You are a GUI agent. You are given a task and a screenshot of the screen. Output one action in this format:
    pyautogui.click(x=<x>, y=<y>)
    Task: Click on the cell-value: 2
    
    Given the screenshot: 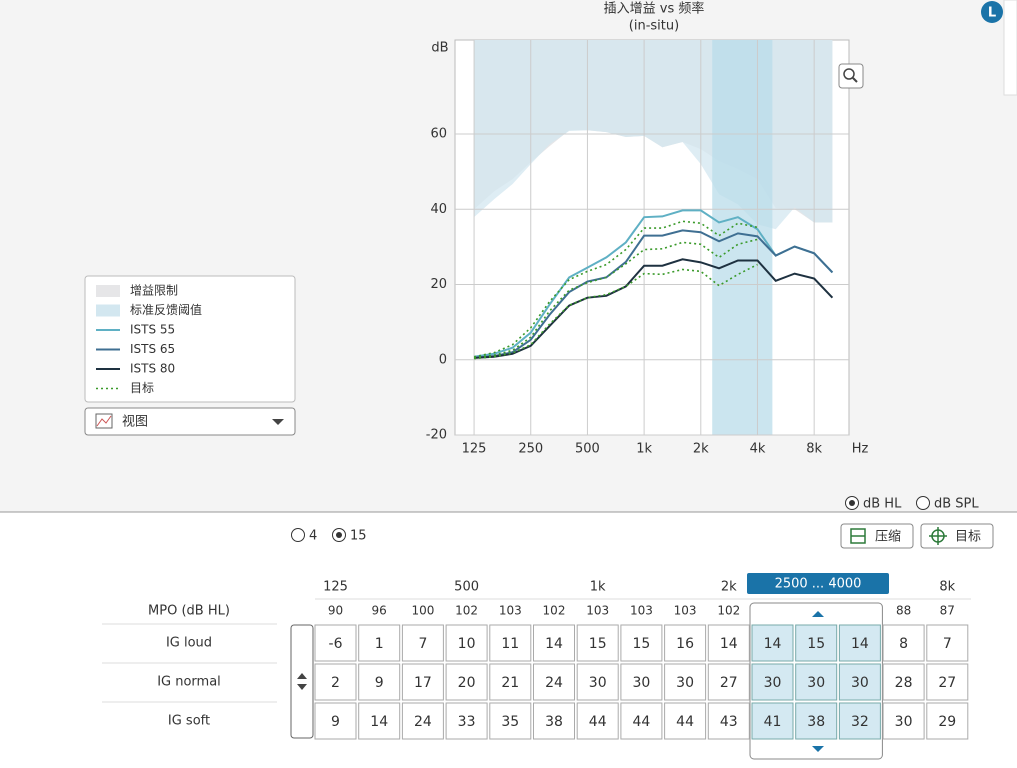 What is the action you would take?
    pyautogui.click(x=335, y=683)
    